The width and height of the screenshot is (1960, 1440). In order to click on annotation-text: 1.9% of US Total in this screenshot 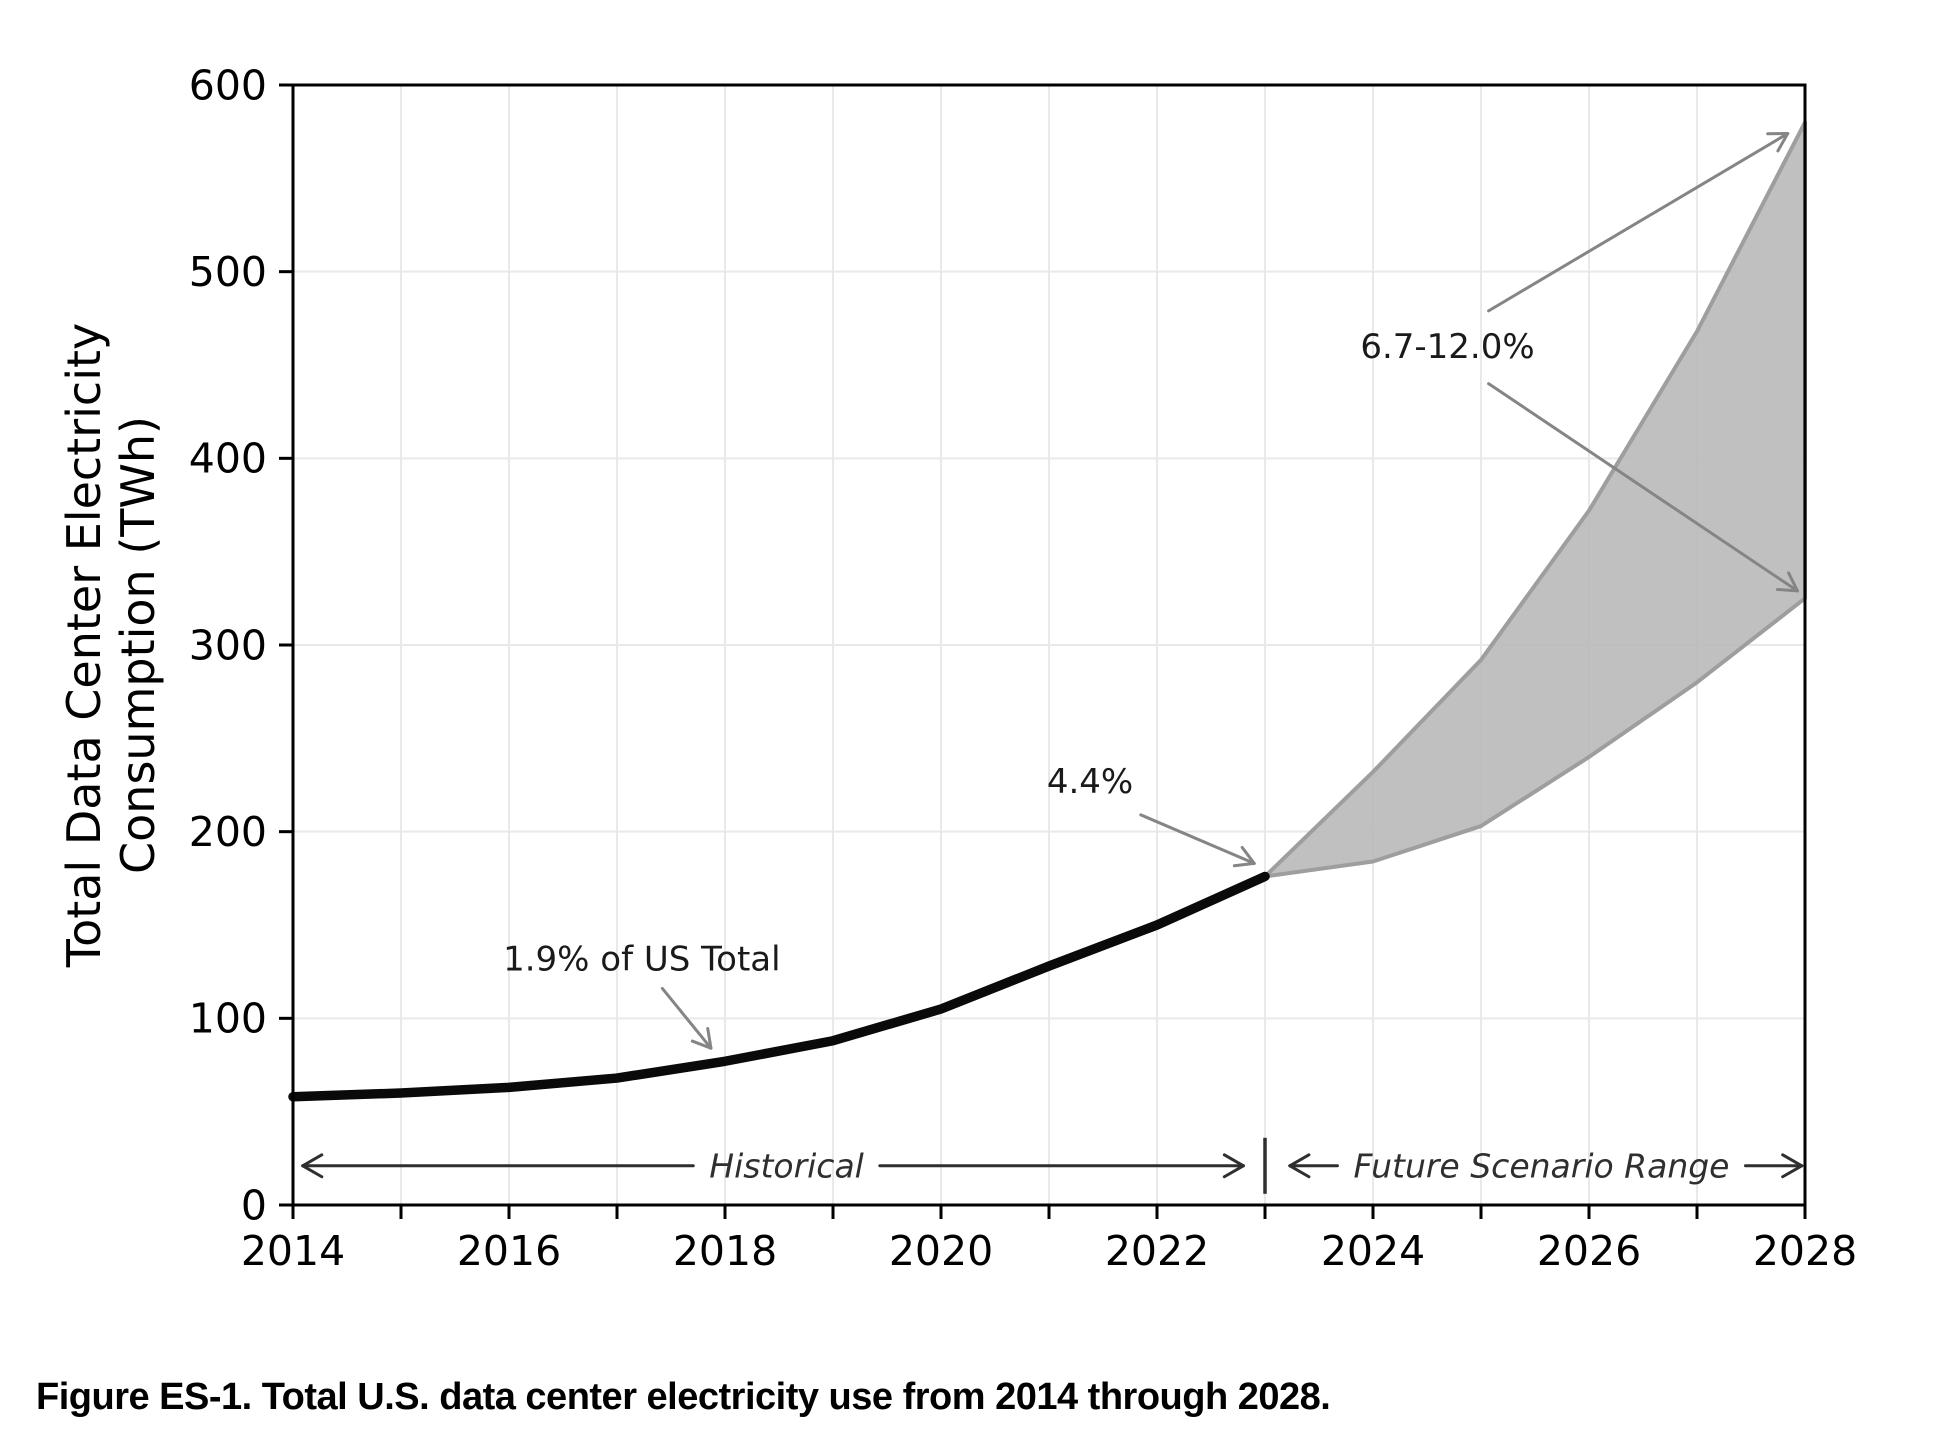, I will do `click(641, 960)`.